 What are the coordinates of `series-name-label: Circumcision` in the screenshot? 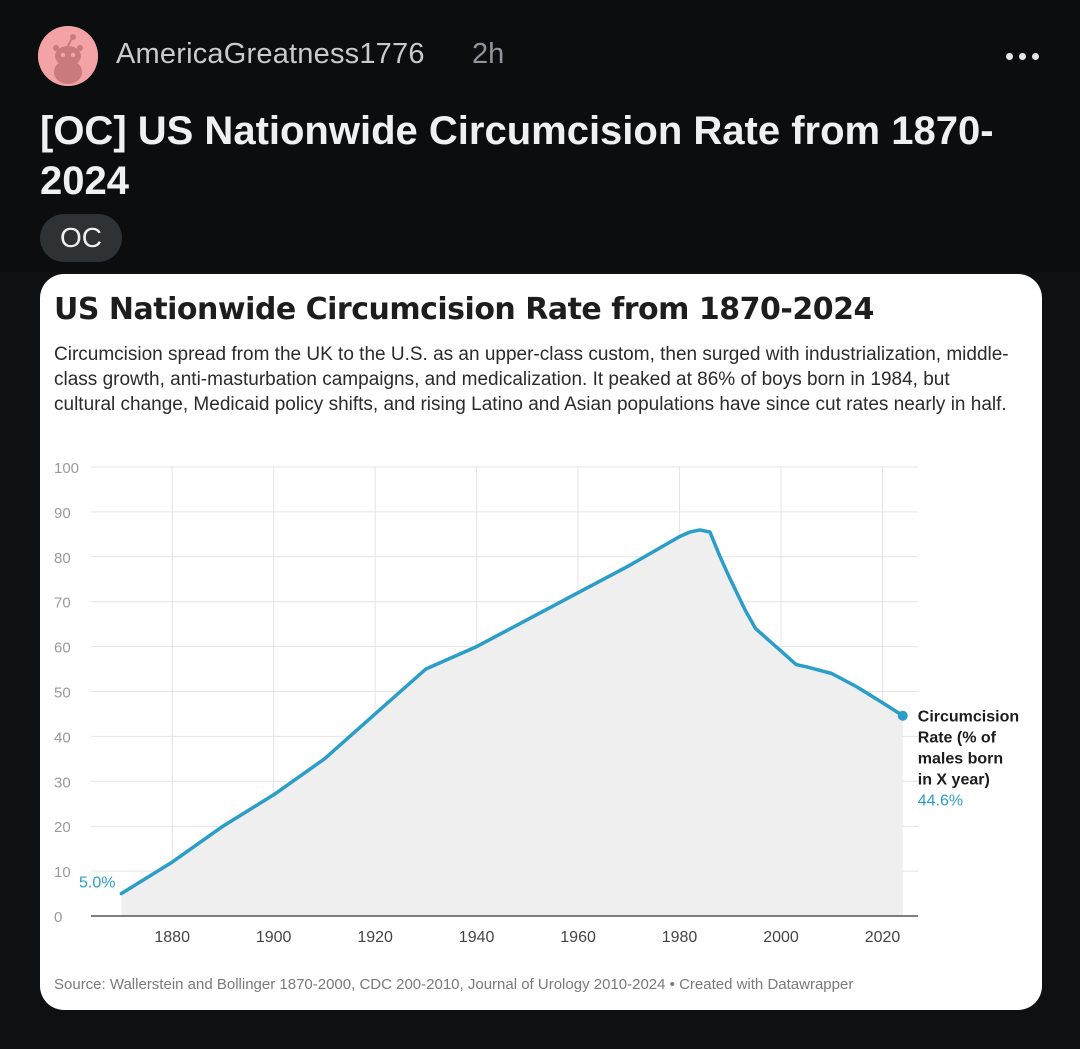 It's located at (968, 717).